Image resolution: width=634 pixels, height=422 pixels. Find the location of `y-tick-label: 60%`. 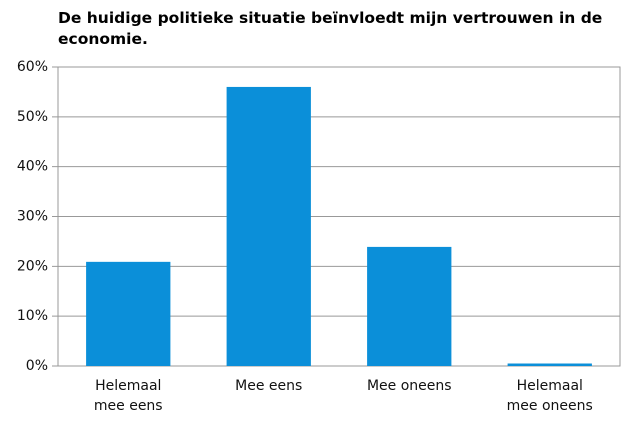

y-tick-label: 60% is located at coordinates (32, 67).